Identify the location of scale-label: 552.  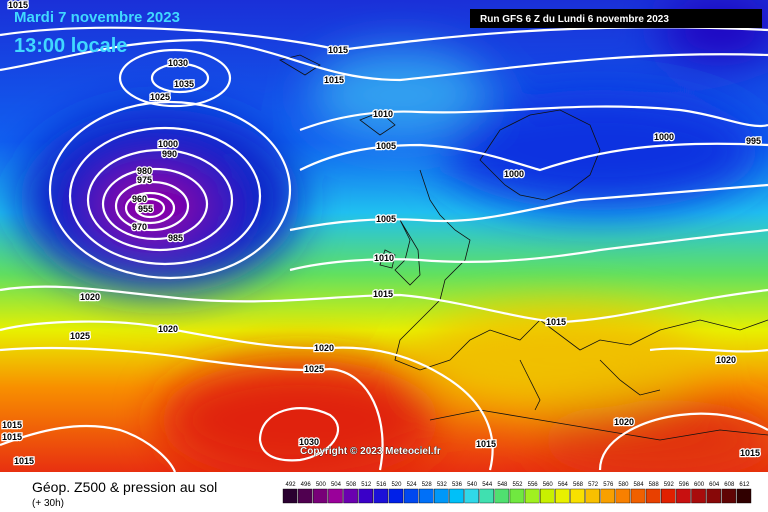
(517, 485).